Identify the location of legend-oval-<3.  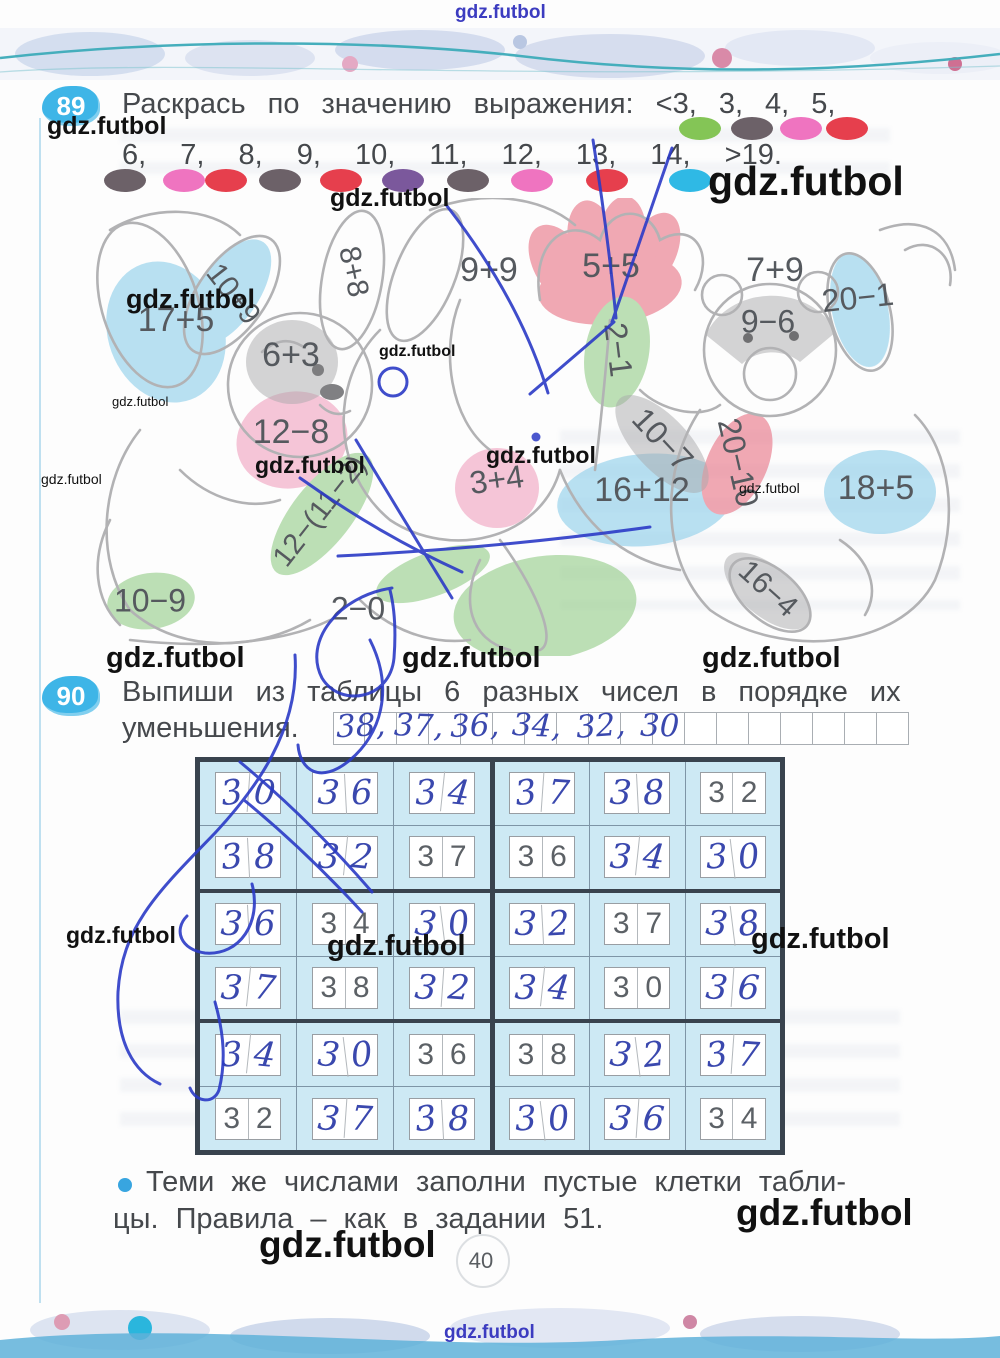
(700, 128).